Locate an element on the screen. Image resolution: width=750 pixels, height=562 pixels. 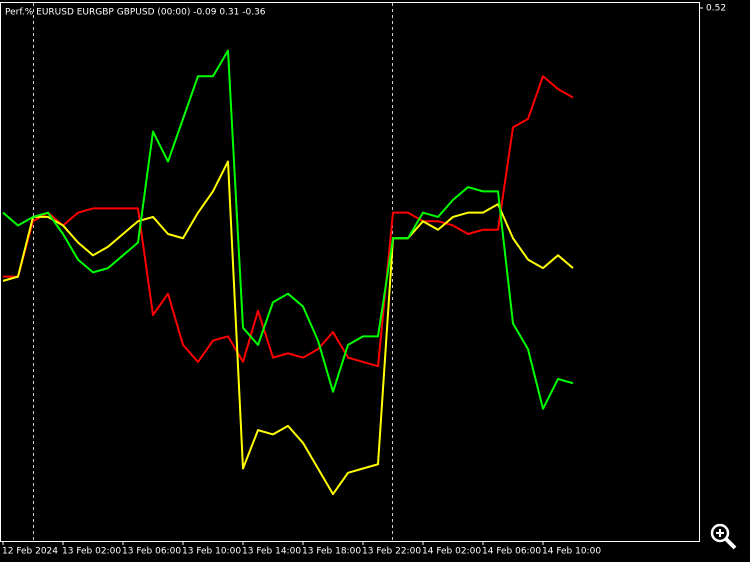
x-tick-label: 13 Feb 18:00 is located at coordinates (331, 552).